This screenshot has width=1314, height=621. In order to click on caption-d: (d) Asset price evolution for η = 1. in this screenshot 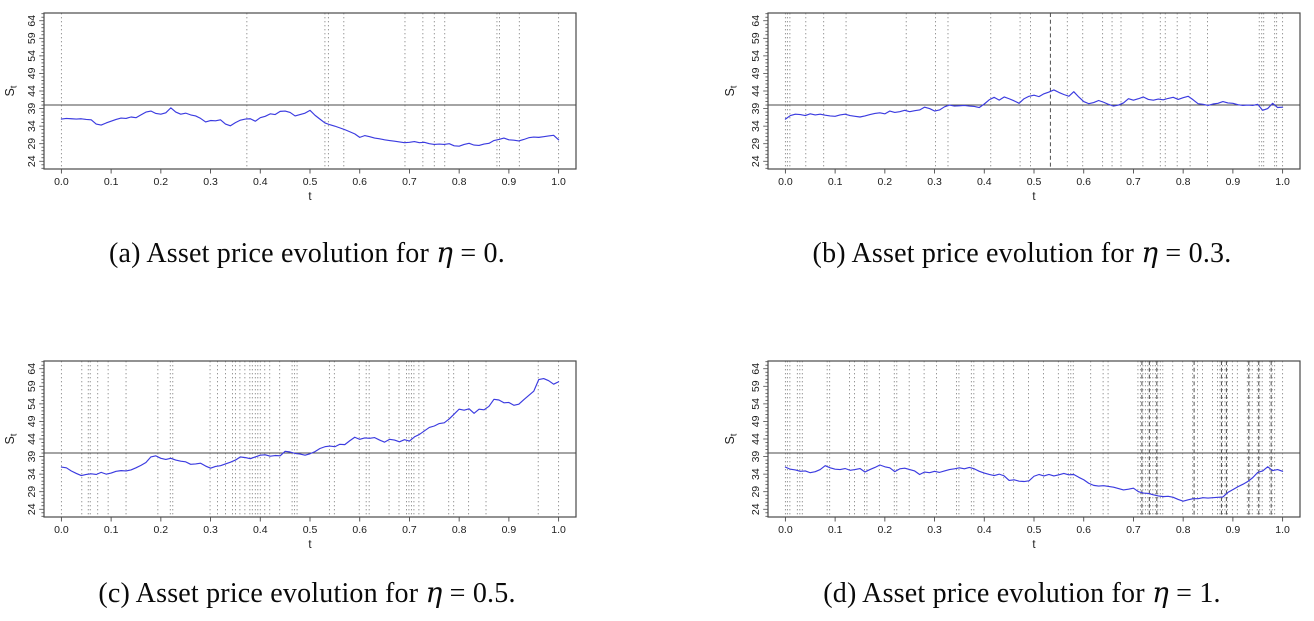, I will do `click(1021, 593)`.